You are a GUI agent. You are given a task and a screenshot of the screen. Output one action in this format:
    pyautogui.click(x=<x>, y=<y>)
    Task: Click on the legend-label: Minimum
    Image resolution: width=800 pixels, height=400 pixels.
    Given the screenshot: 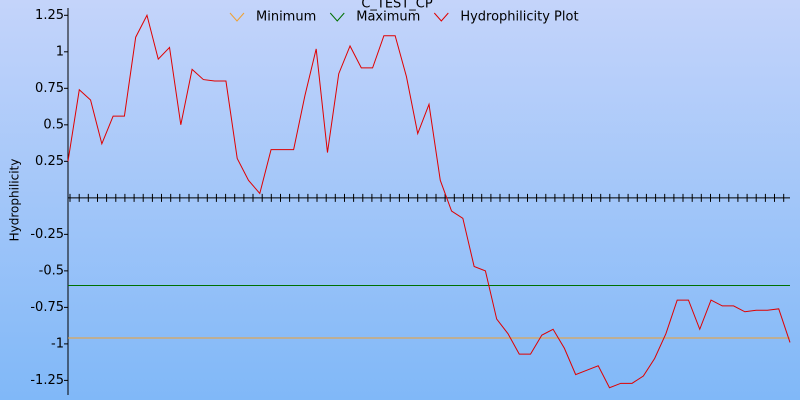 What is the action you would take?
    pyautogui.click(x=286, y=17)
    